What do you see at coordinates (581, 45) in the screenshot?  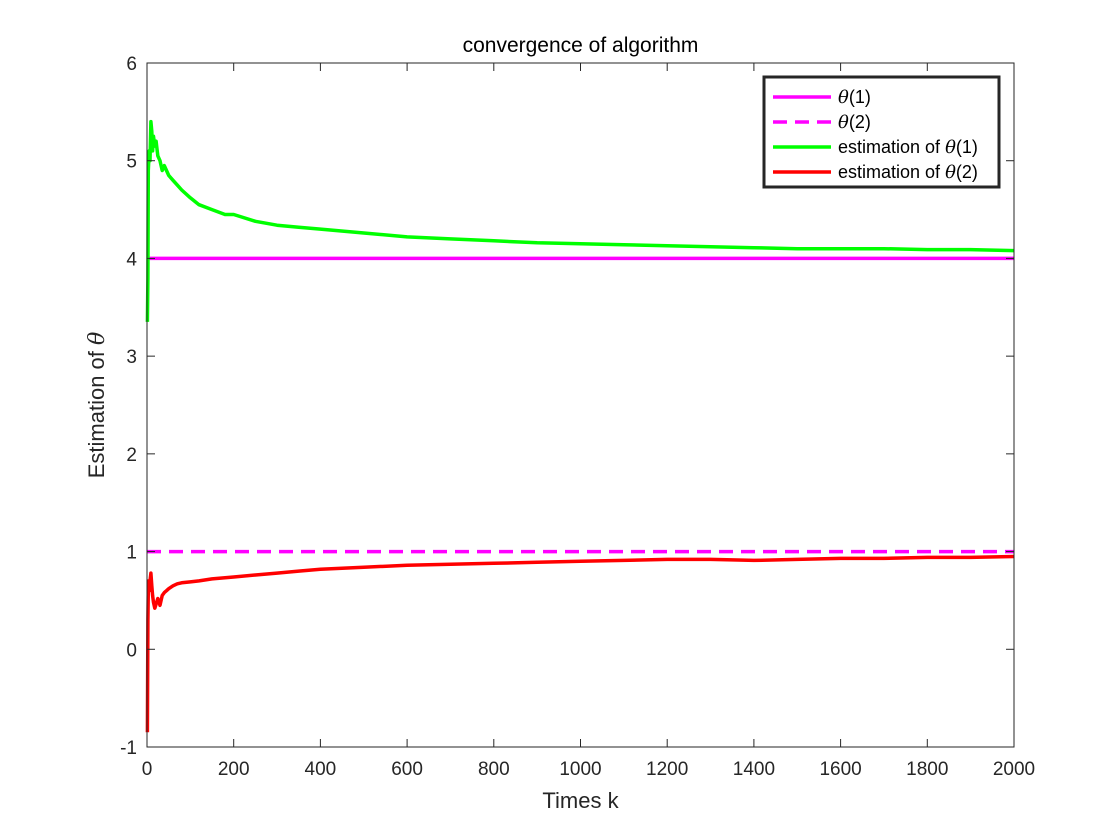 I see `chart-title: convergence of algorithm` at bounding box center [581, 45].